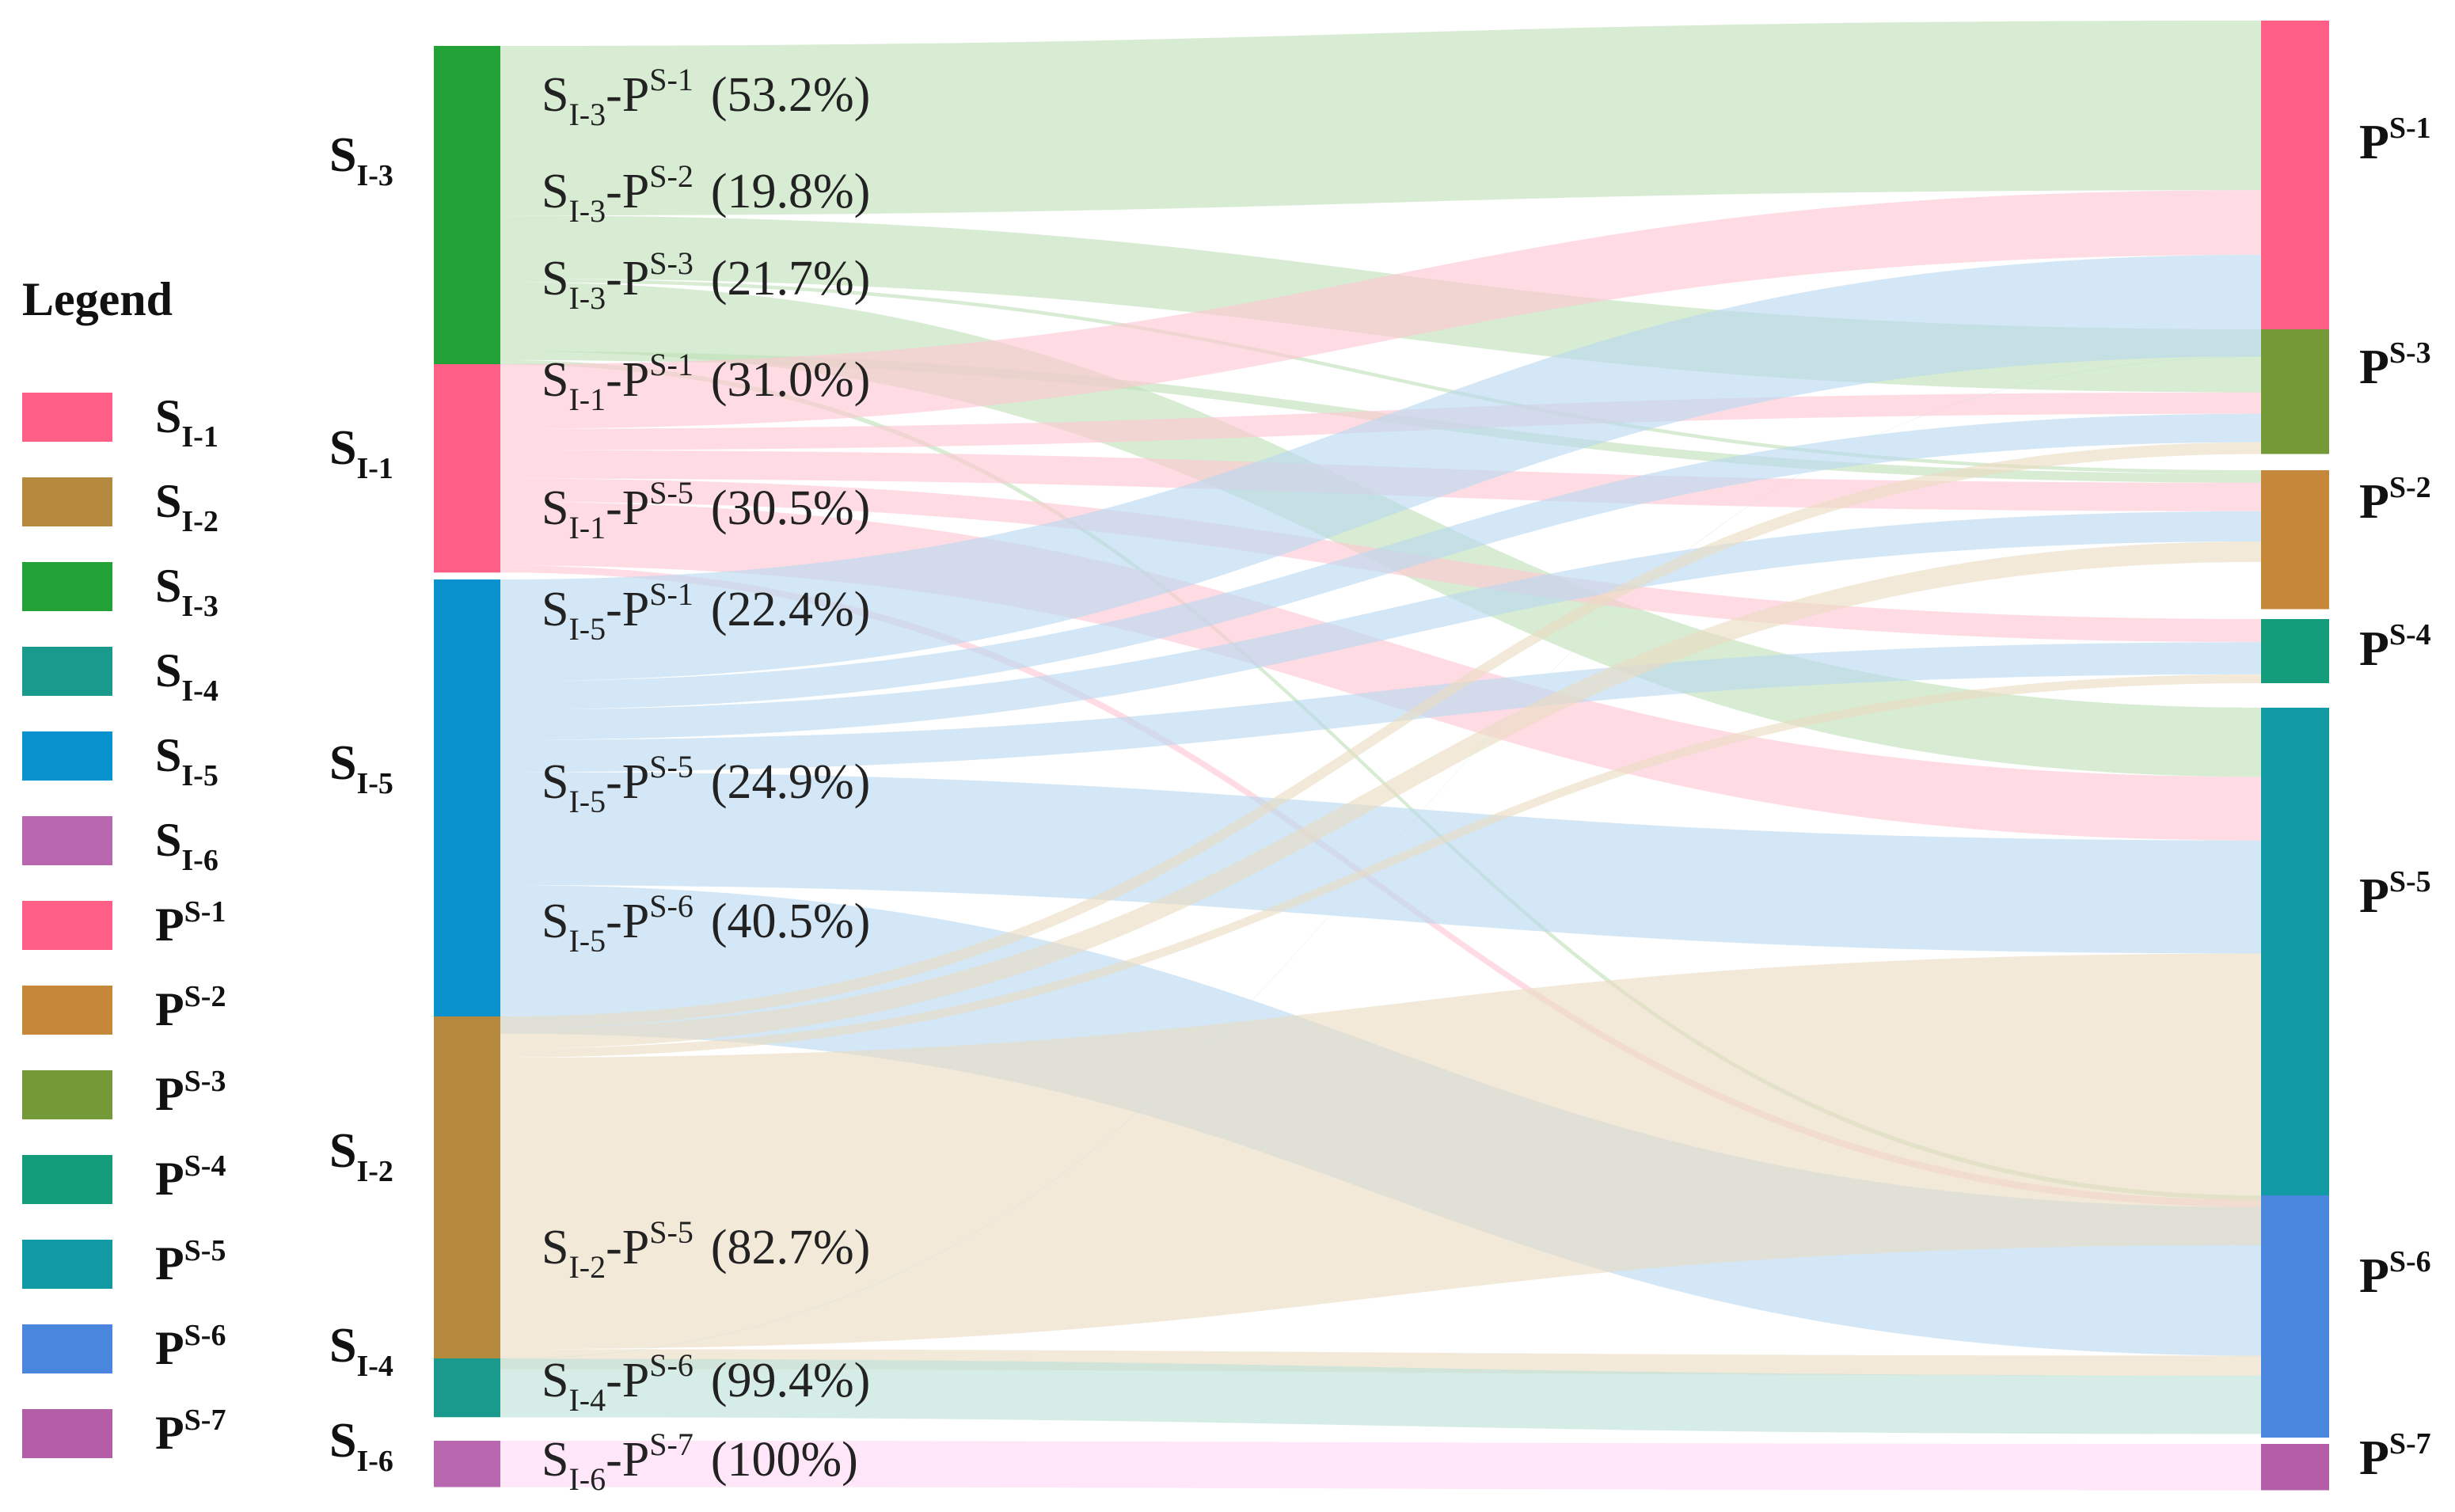 The width and height of the screenshot is (2455, 1512). What do you see at coordinates (1380, 1396) in the screenshot?
I see `link-si4-ps6` at bounding box center [1380, 1396].